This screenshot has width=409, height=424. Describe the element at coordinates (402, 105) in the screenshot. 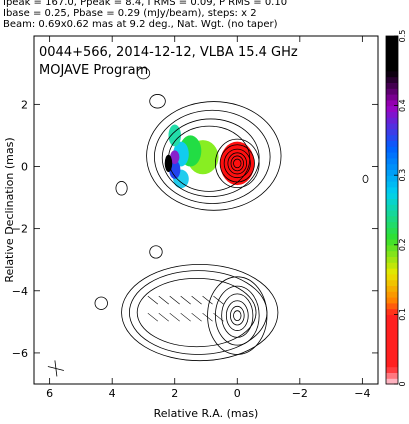

I see `colorbar-tick-label: 0.4` at that location.